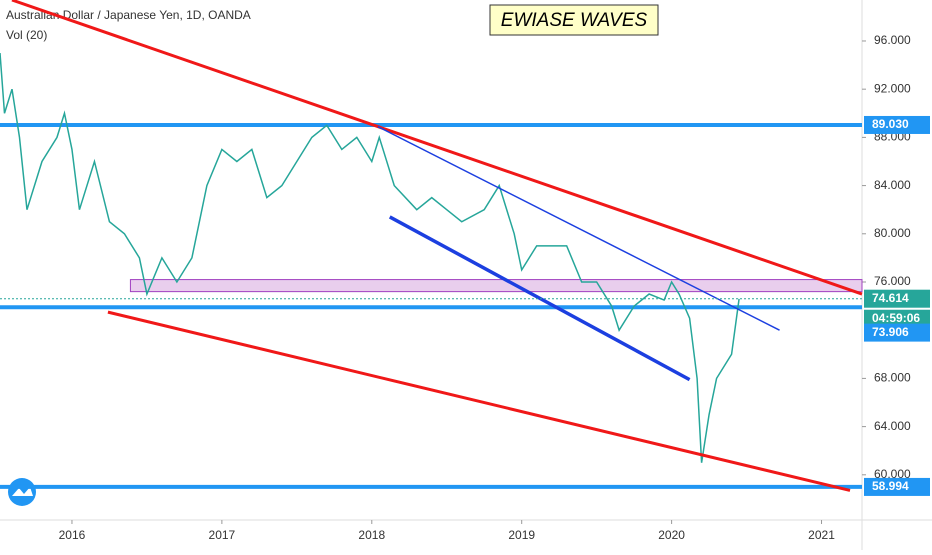 This screenshot has width=932, height=555. What do you see at coordinates (496, 286) in the screenshot?
I see `zone` at bounding box center [496, 286].